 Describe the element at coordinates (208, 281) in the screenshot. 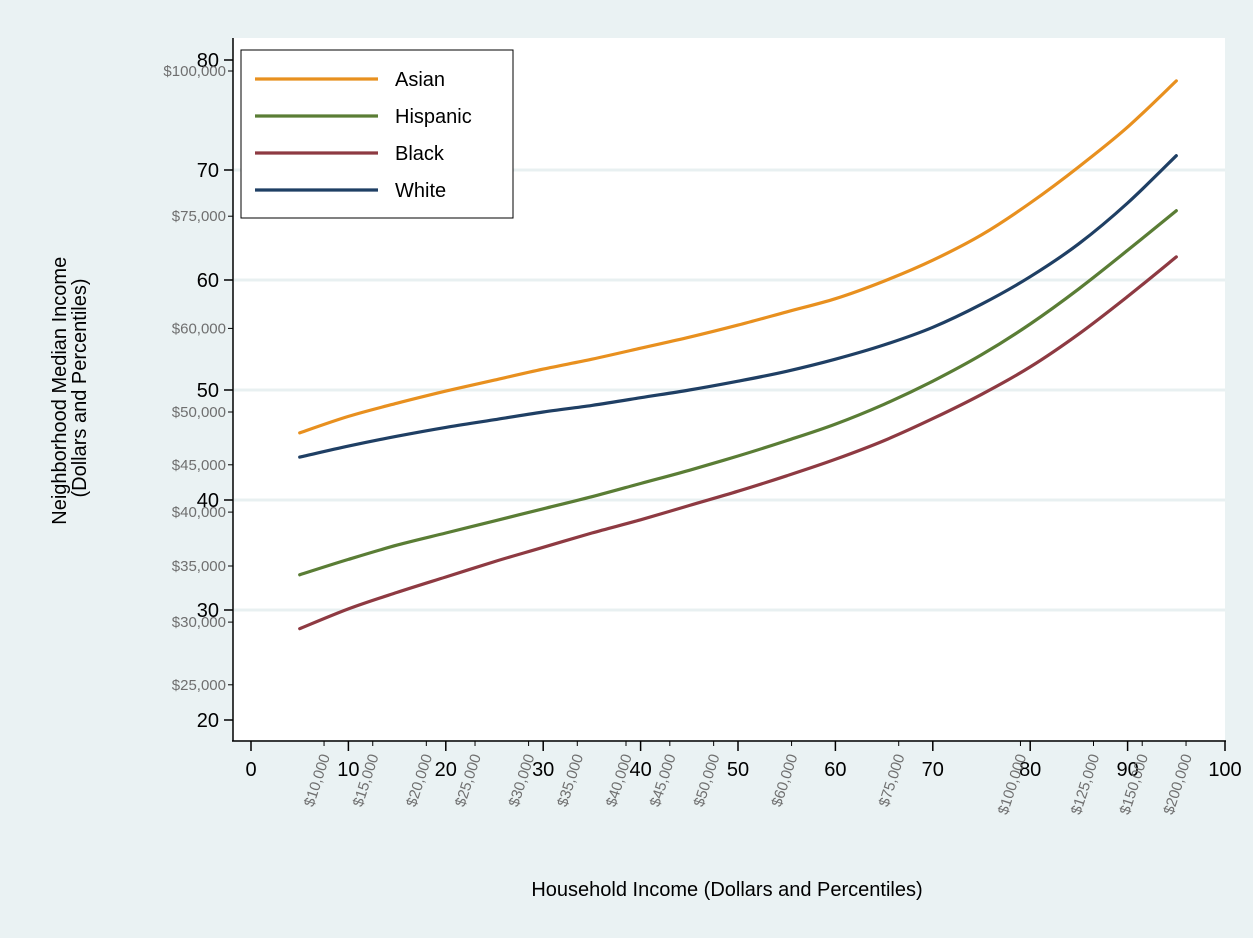

I see `y-tick-label: 60` at that location.